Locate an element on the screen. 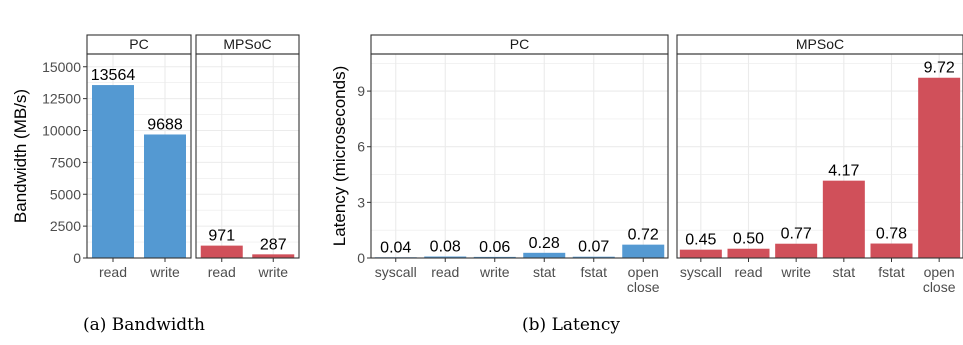 This screenshot has height=345, width=963. bar-value-label: 0.08 is located at coordinates (445, 247).